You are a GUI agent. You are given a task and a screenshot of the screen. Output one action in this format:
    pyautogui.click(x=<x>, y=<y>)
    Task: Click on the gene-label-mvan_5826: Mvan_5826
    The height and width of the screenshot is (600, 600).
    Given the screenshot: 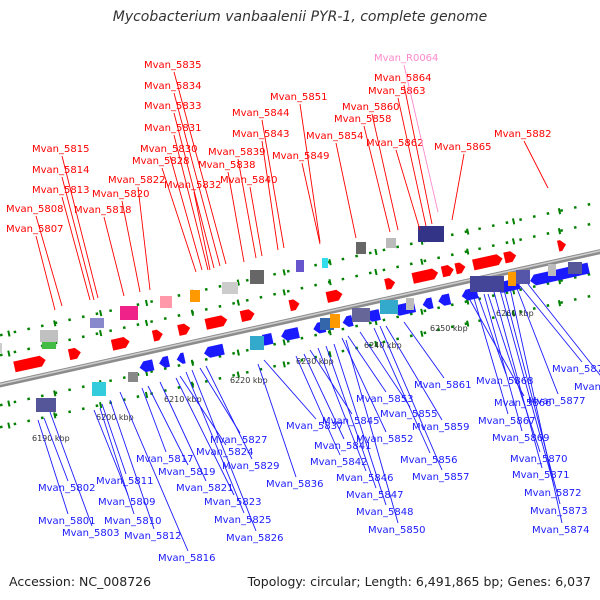 What is the action you would take?
    pyautogui.click(x=254, y=538)
    